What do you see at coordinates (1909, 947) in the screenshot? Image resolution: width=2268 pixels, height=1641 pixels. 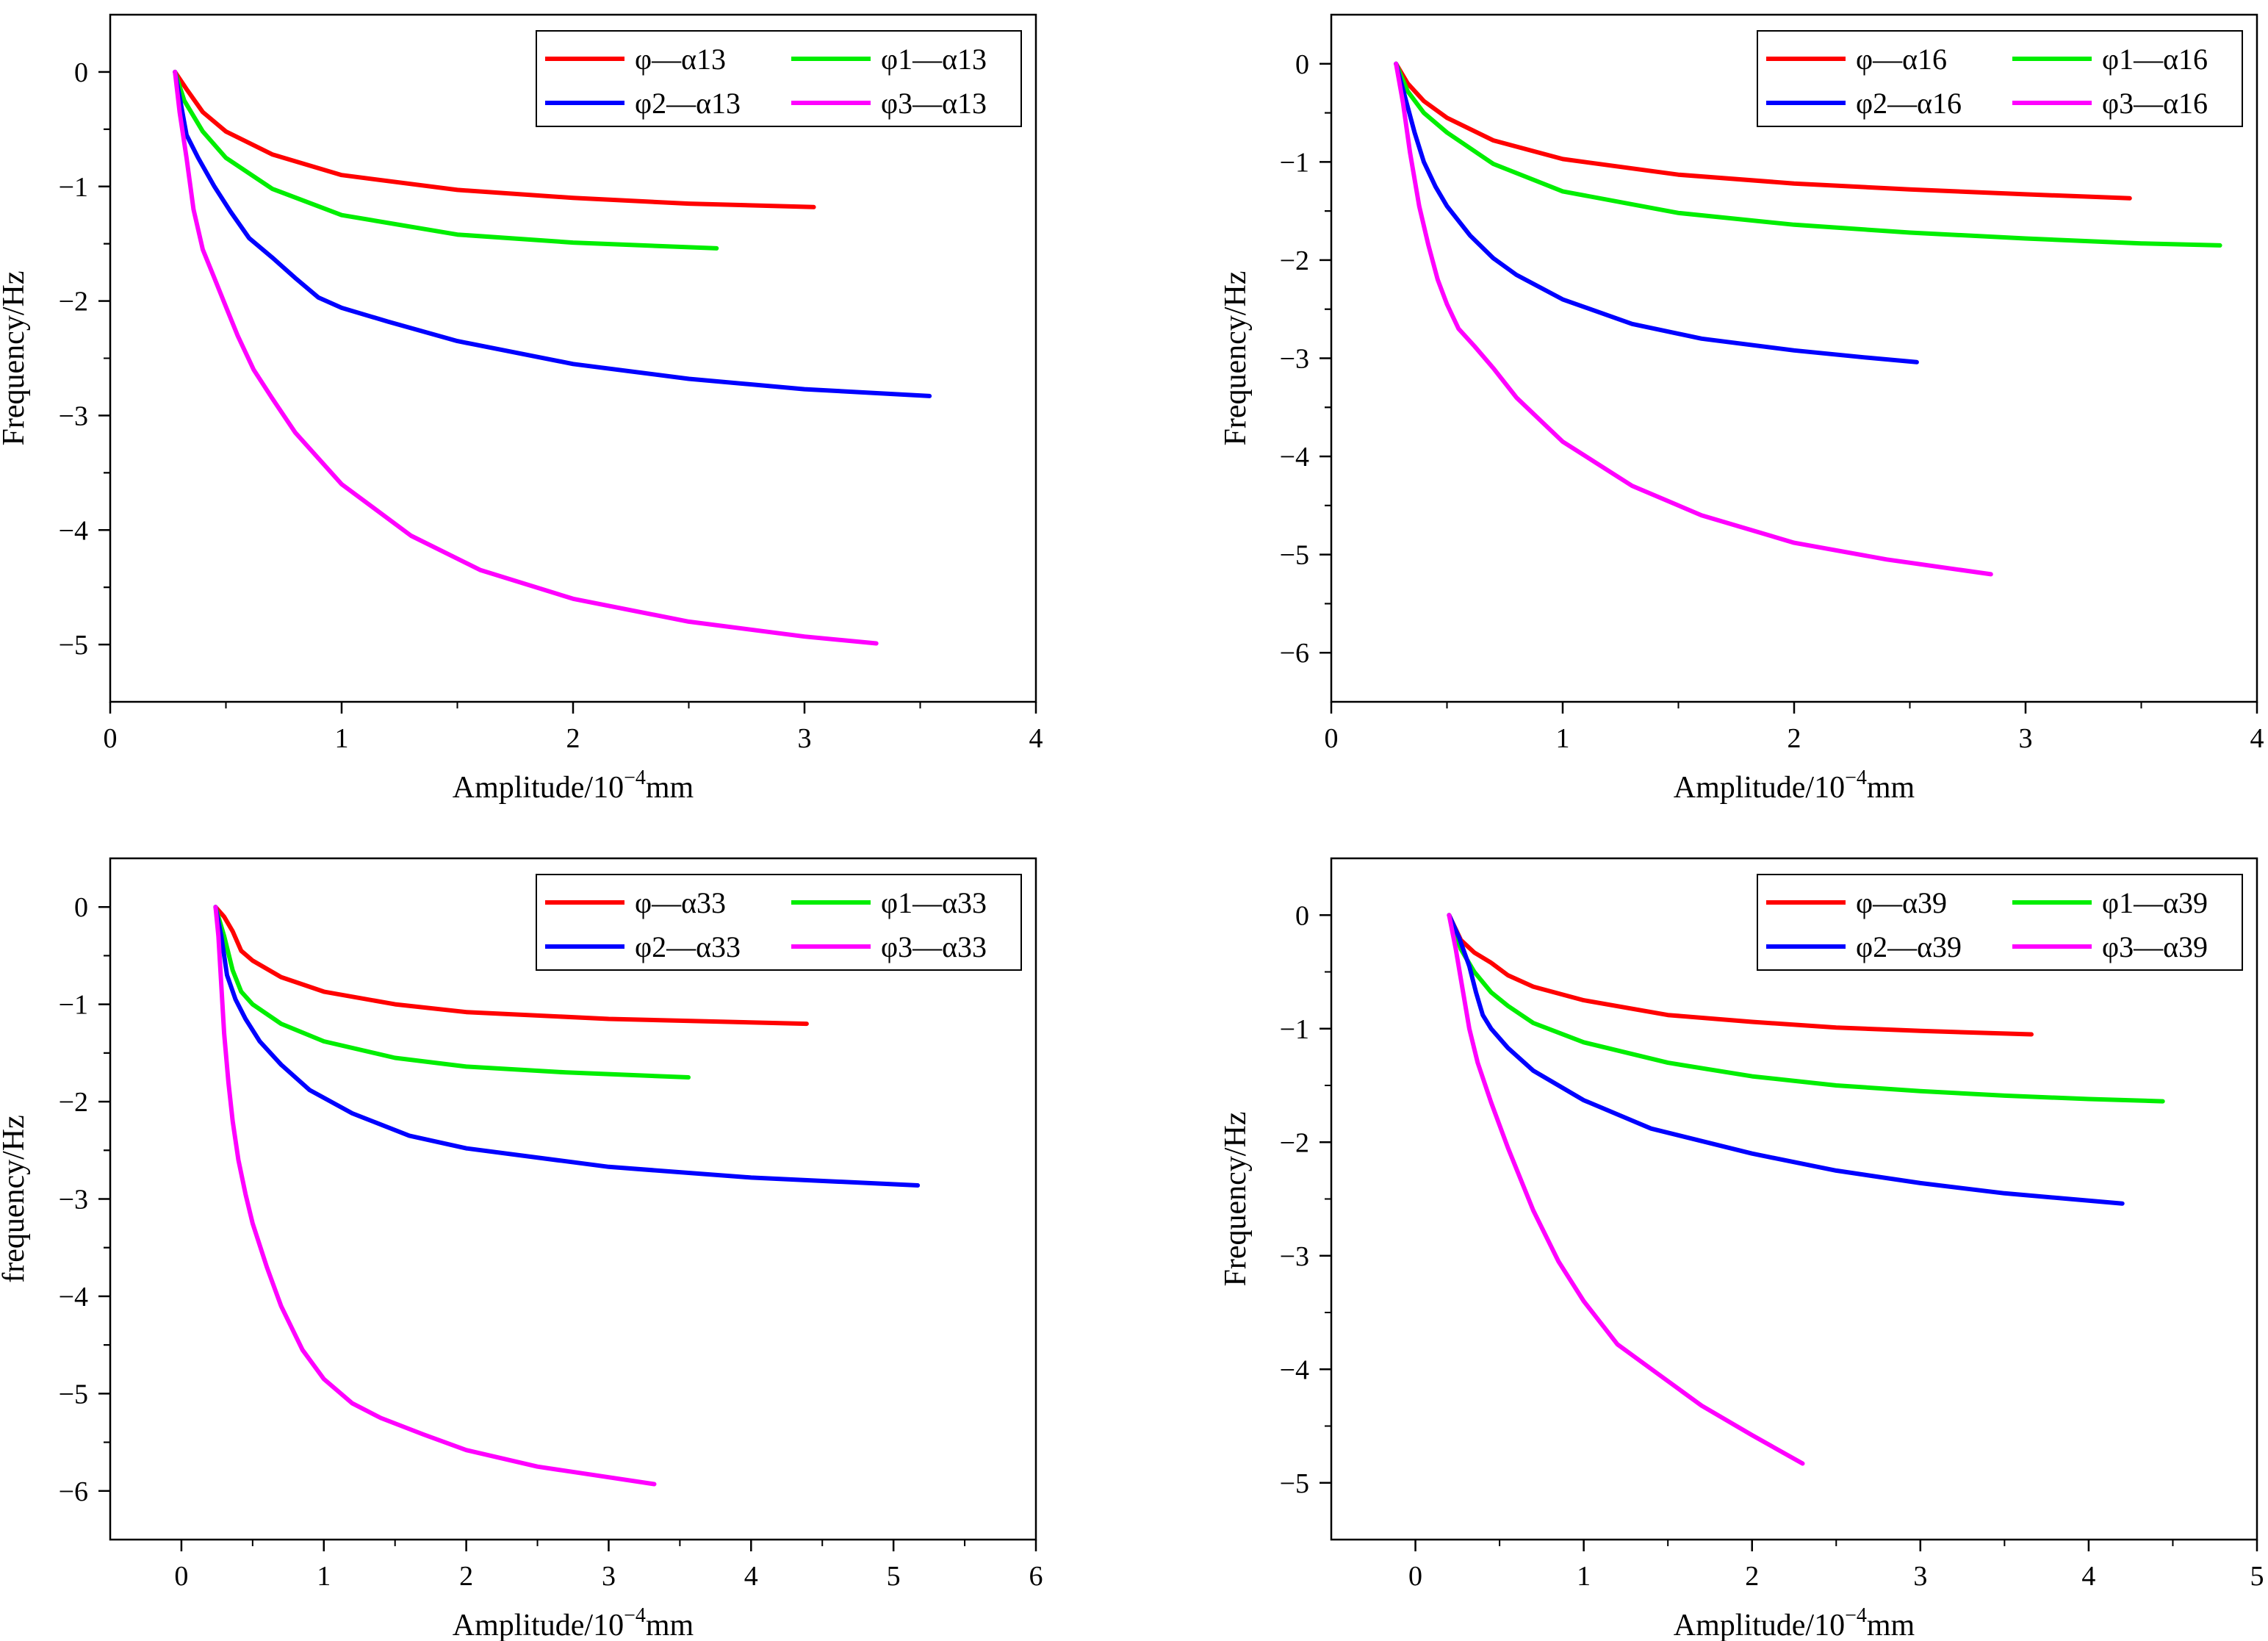 I see `legend-label: φ2—α39` at bounding box center [1909, 947].